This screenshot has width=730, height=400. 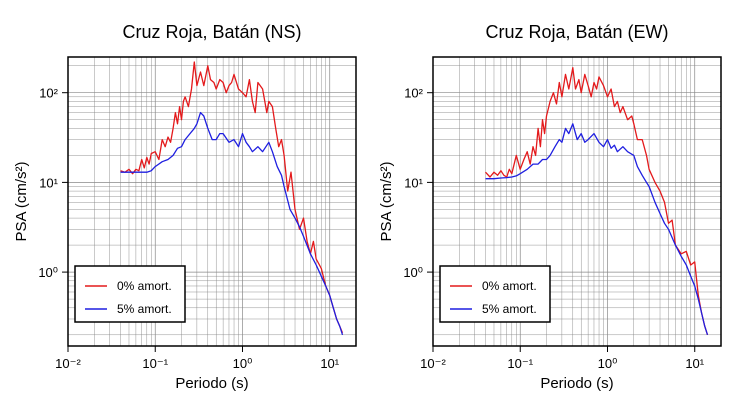 What do you see at coordinates (211, 32) in the screenshot?
I see `chart-title: Cruz Roja, Batán (NS)` at bounding box center [211, 32].